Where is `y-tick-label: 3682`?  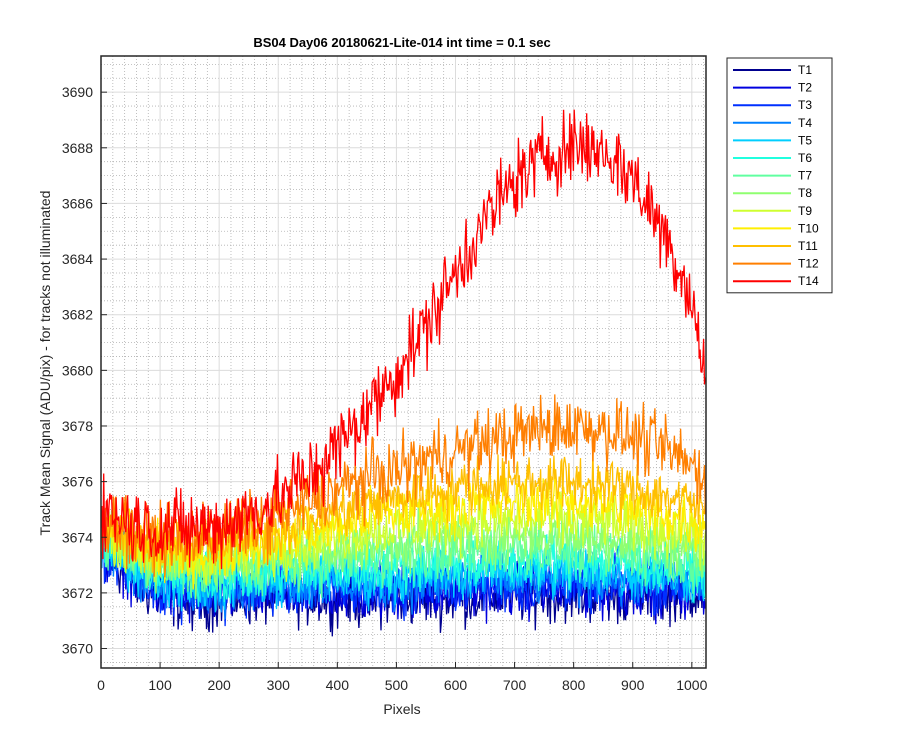
y-tick-label: 3682 is located at coordinates (77, 315).